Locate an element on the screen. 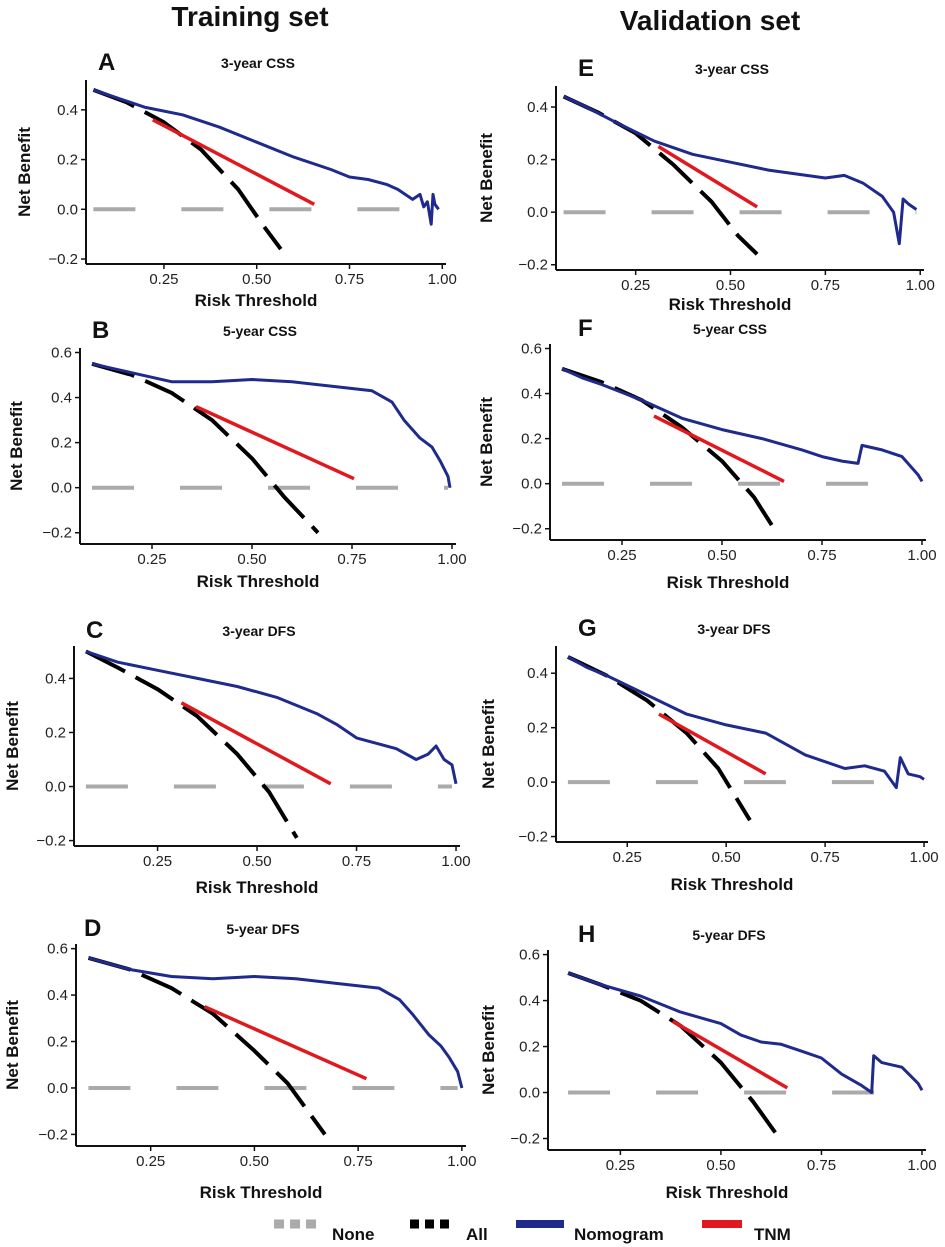 The image size is (945, 1247). panel-letter: A is located at coordinates (106, 62).